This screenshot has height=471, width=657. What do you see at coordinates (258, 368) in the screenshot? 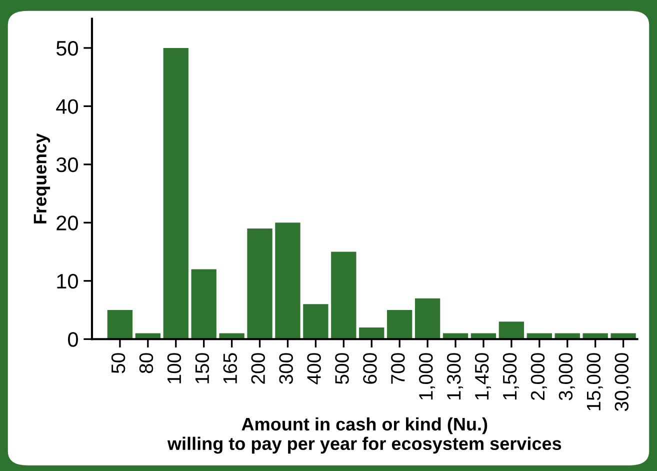
I see `x-tick-label: 200` at bounding box center [258, 368].